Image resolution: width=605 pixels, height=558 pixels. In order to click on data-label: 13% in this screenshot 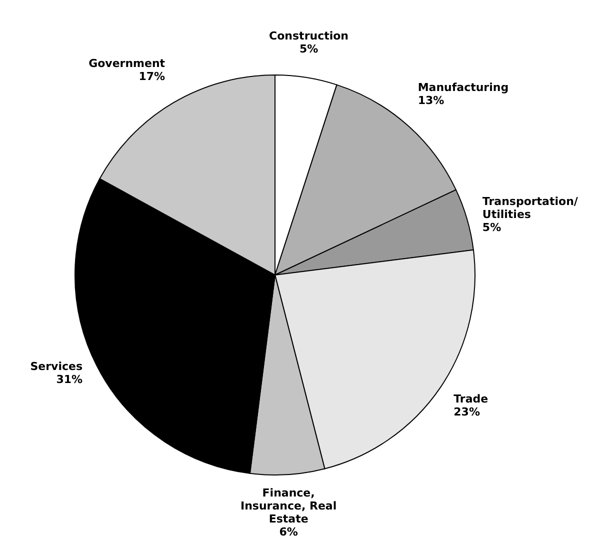, I will do `click(431, 100)`.